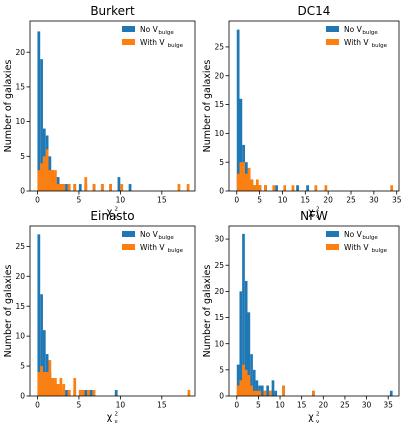 Image resolution: width=412 pixels, height=433 pixels. What do you see at coordinates (328, 200) in the screenshot?
I see `x-tick-label: 20` at bounding box center [328, 200].